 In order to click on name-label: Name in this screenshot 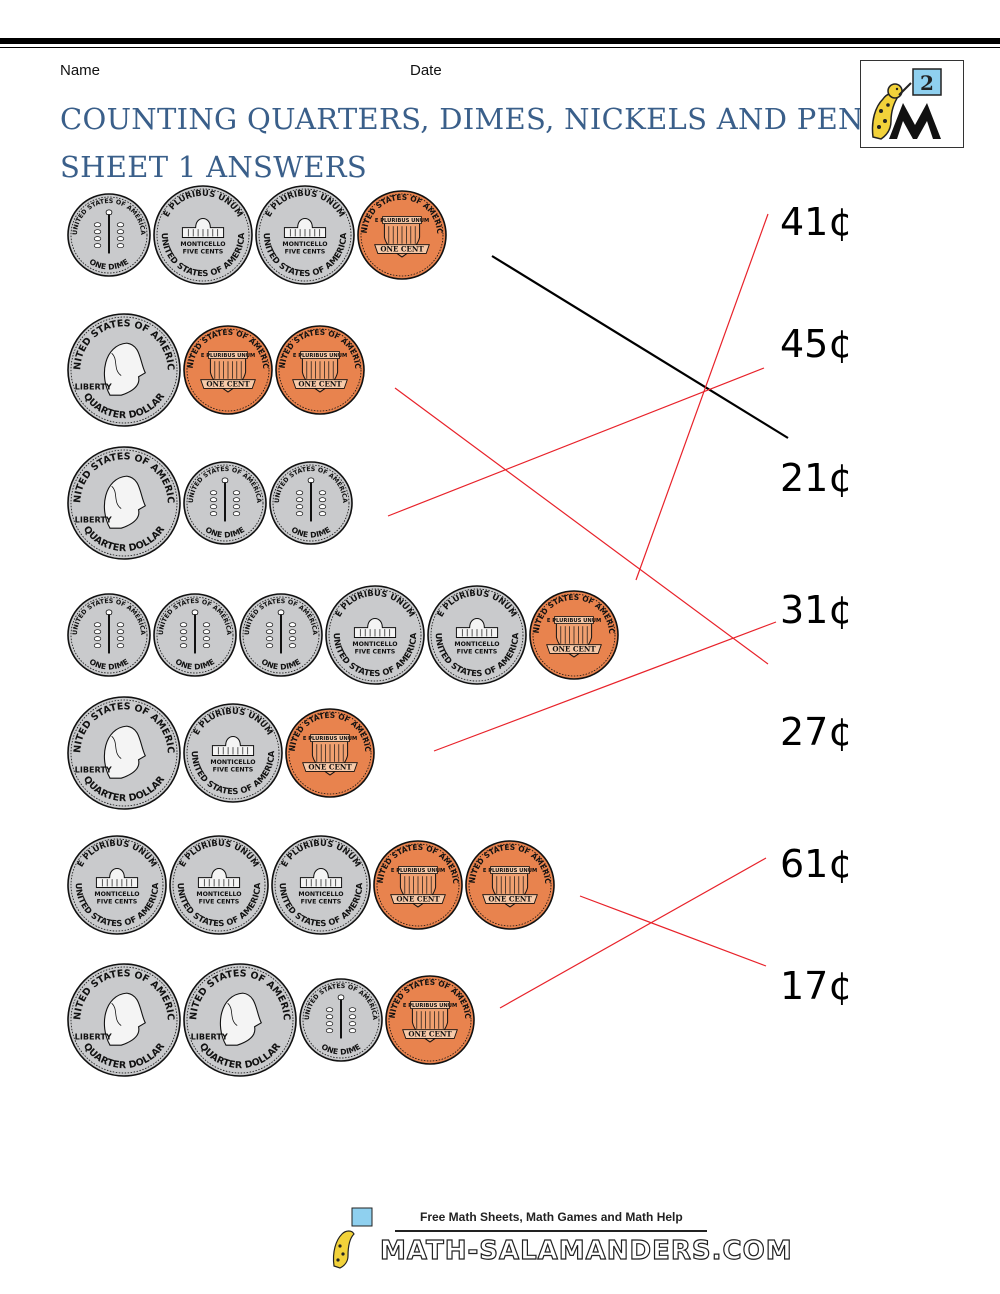, I will do `click(80, 70)`.